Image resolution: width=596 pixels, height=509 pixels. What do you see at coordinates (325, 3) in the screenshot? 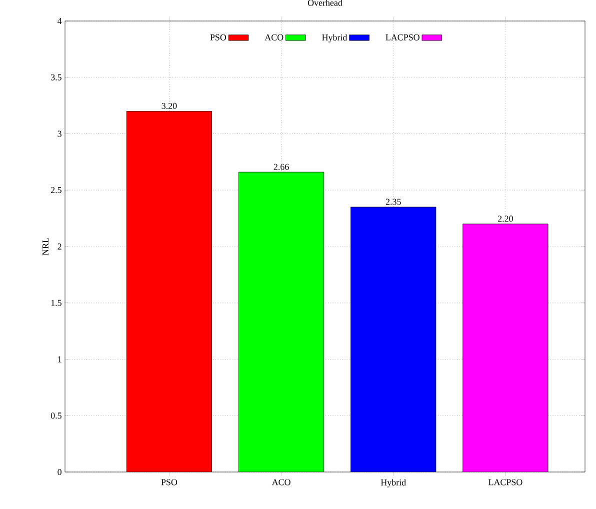
I see `chart-title: Overhead` at bounding box center [325, 3].